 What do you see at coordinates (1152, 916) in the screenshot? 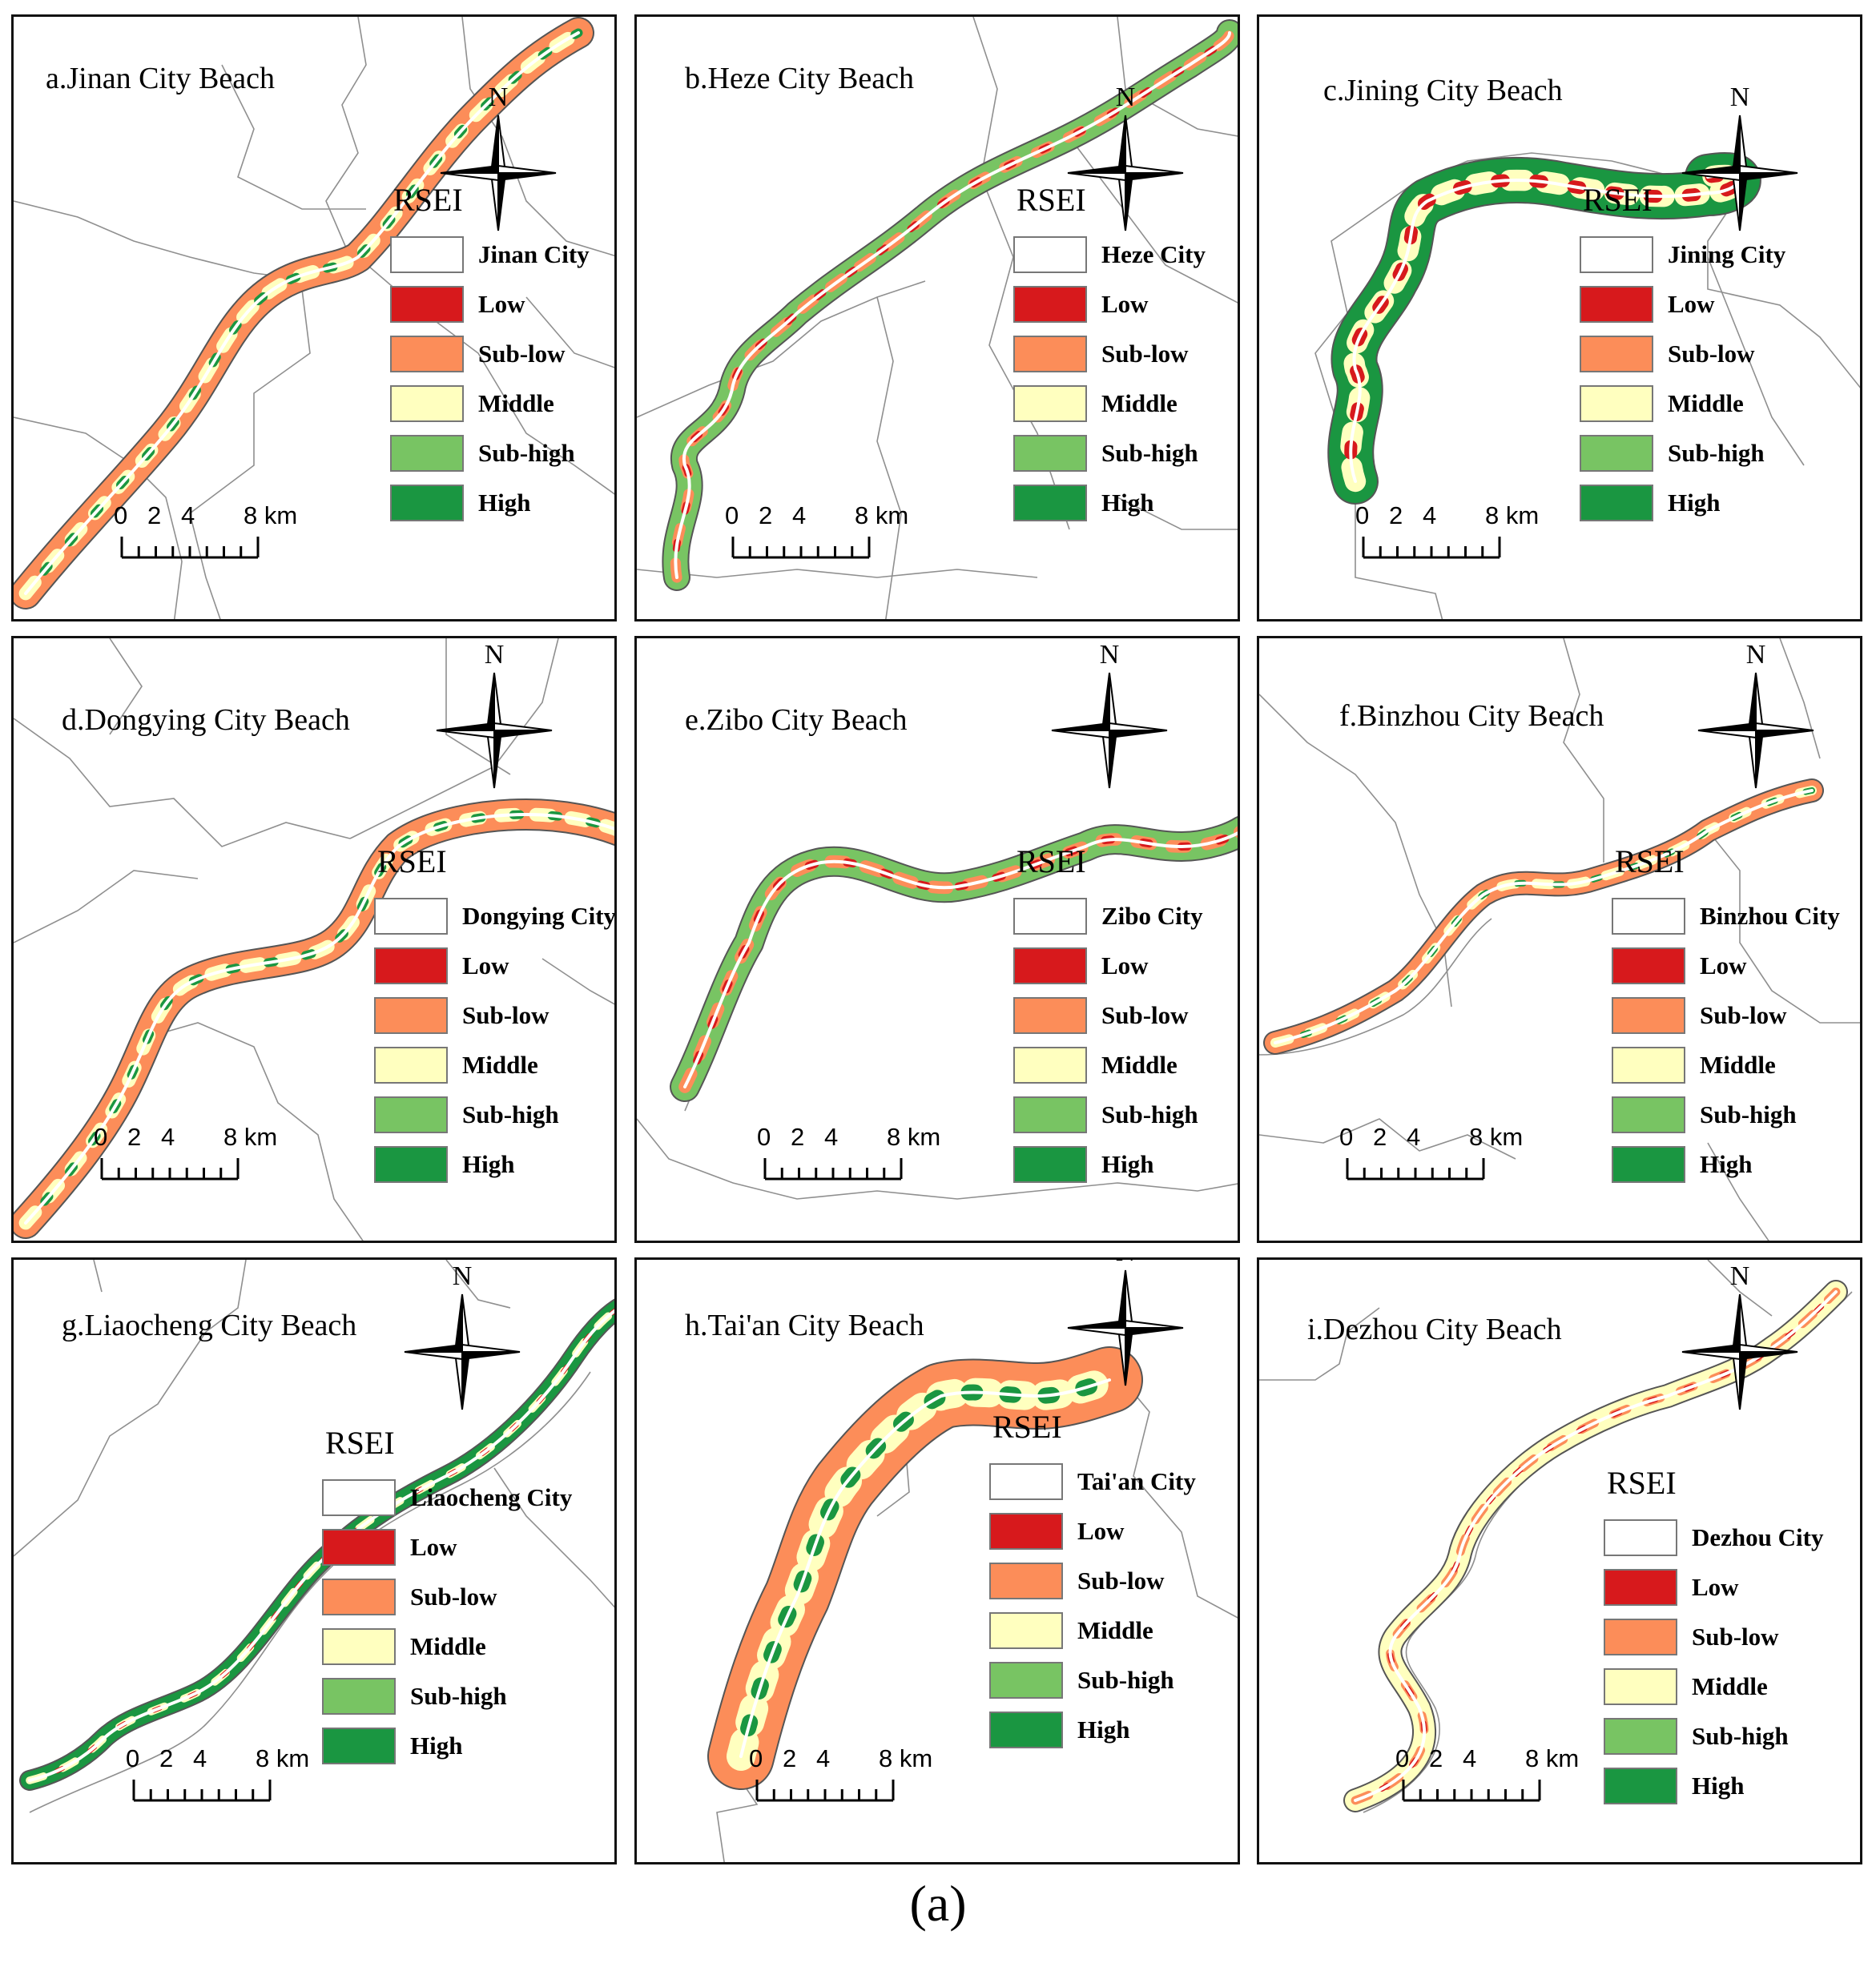
I see `legend-label: Zibo City` at bounding box center [1152, 916].